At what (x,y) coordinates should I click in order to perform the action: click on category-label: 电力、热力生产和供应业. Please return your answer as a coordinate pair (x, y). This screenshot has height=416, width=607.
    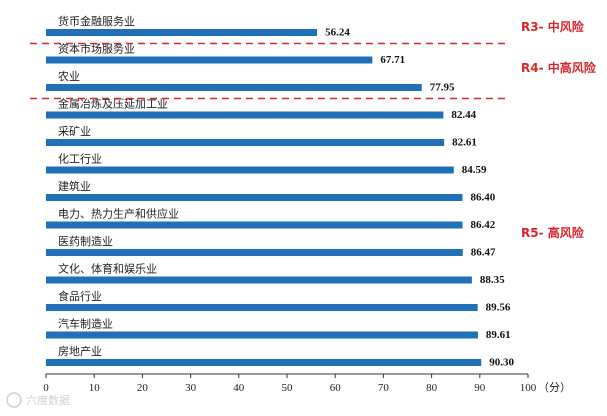
    Looking at the image, I should click on (118, 214).